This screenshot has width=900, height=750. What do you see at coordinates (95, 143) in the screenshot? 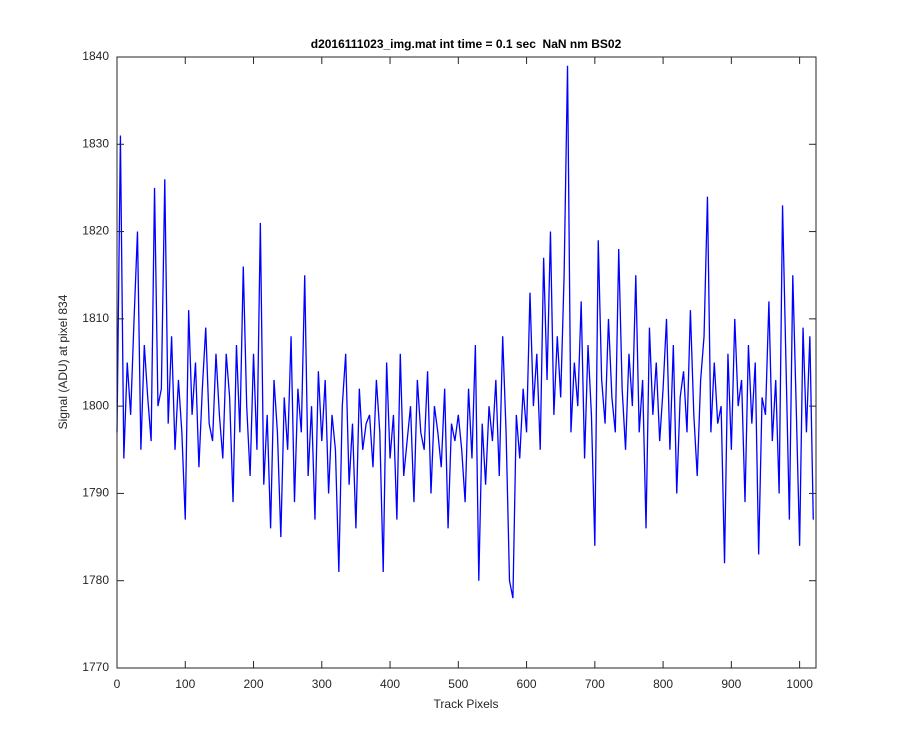
I see `y-tick-label: 1830` at bounding box center [95, 143].